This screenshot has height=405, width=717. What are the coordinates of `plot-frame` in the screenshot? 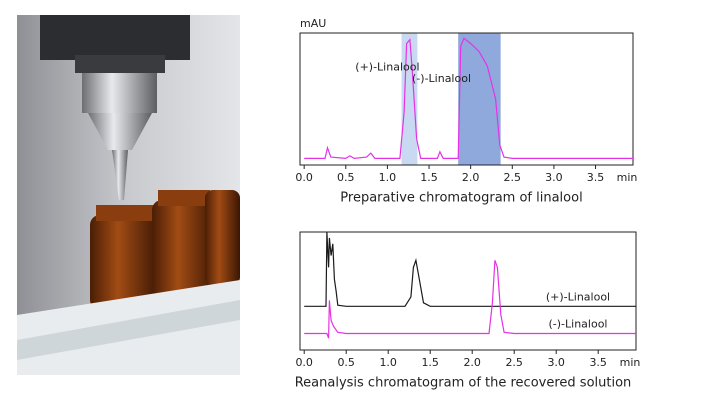 It's located at (468, 291).